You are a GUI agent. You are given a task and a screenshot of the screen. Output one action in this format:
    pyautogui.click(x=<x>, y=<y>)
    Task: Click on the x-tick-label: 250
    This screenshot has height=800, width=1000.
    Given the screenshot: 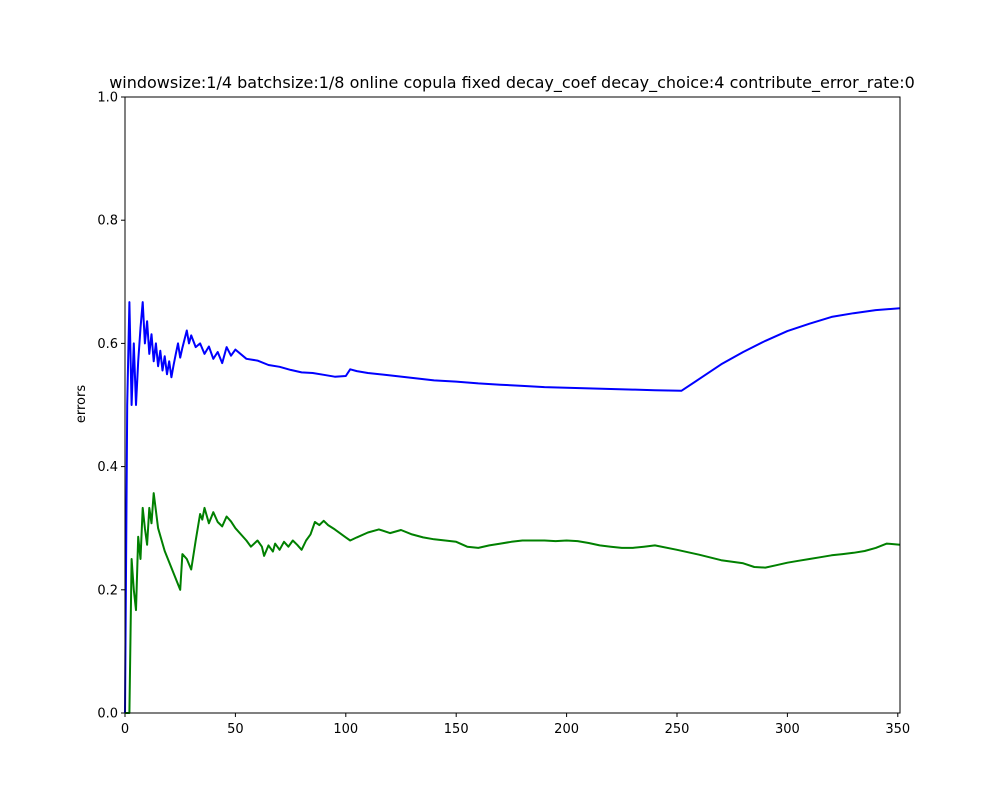 What is the action you would take?
    pyautogui.click(x=677, y=729)
    